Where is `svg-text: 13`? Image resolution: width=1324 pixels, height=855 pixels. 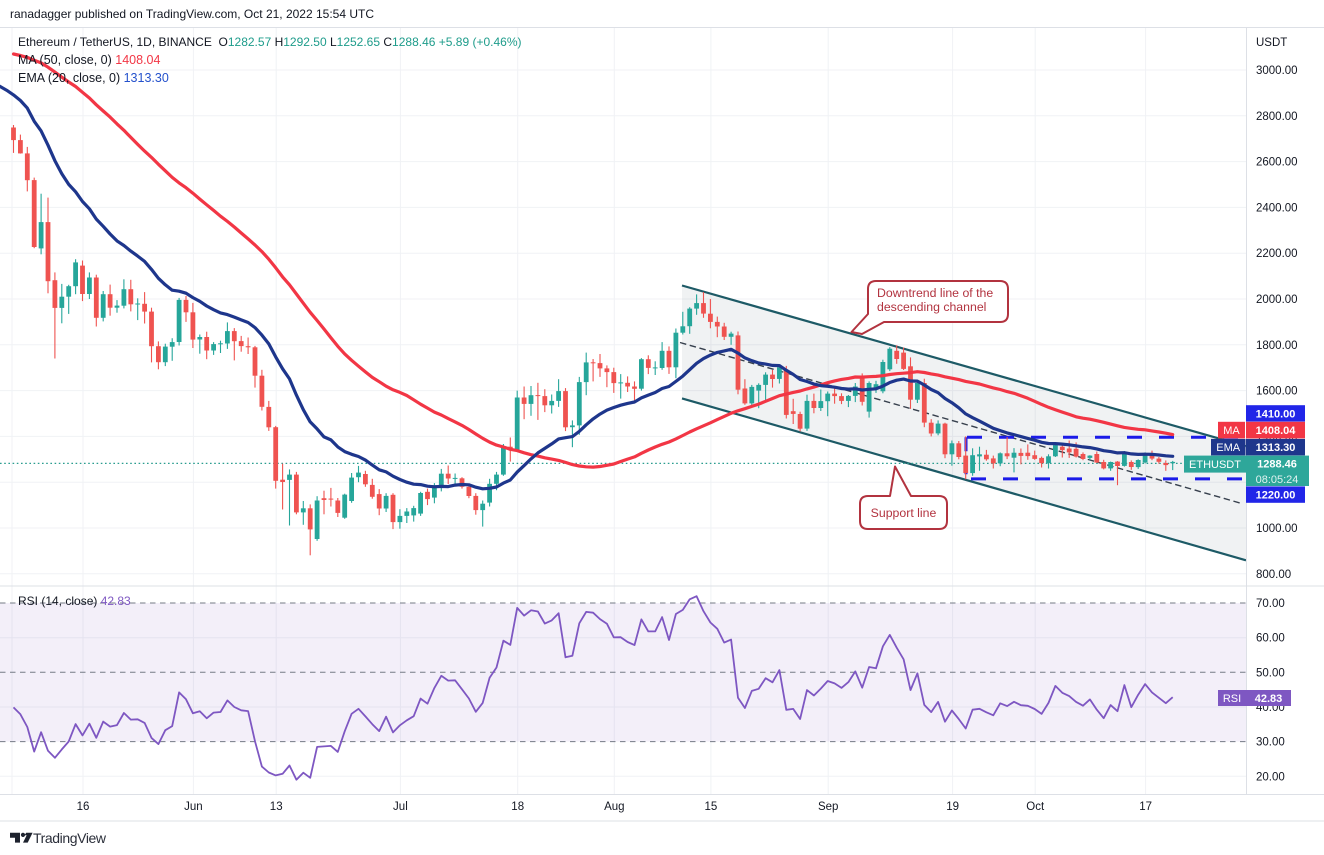
svg-text: 13 is located at coordinates (276, 807).